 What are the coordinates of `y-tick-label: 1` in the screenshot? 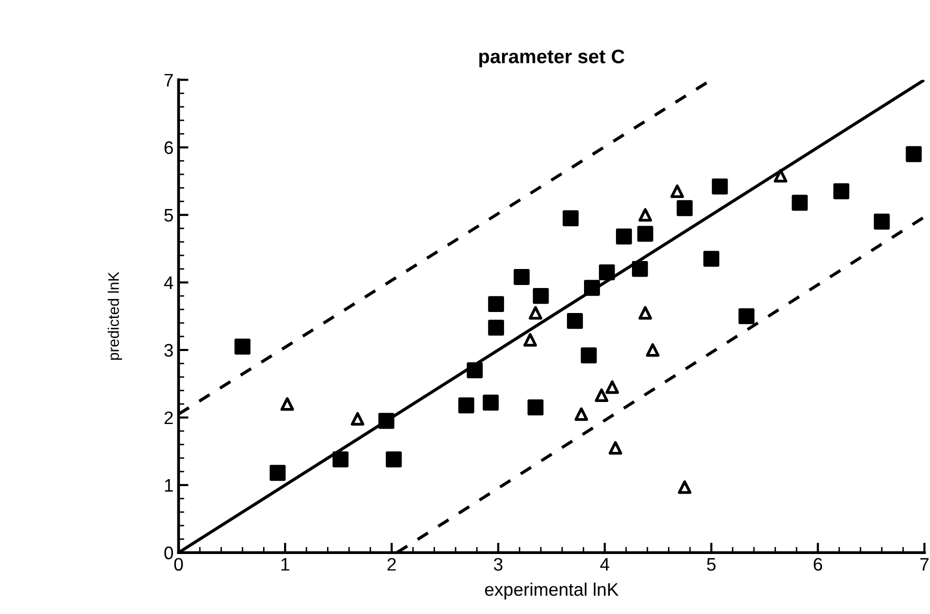 It's located at (169, 485).